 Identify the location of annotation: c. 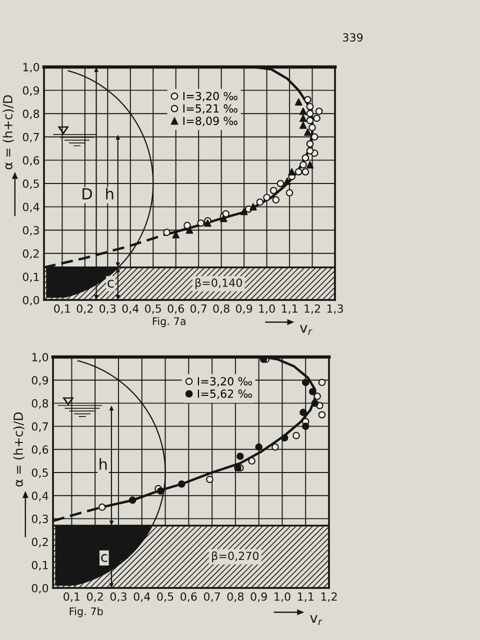
(104, 558).